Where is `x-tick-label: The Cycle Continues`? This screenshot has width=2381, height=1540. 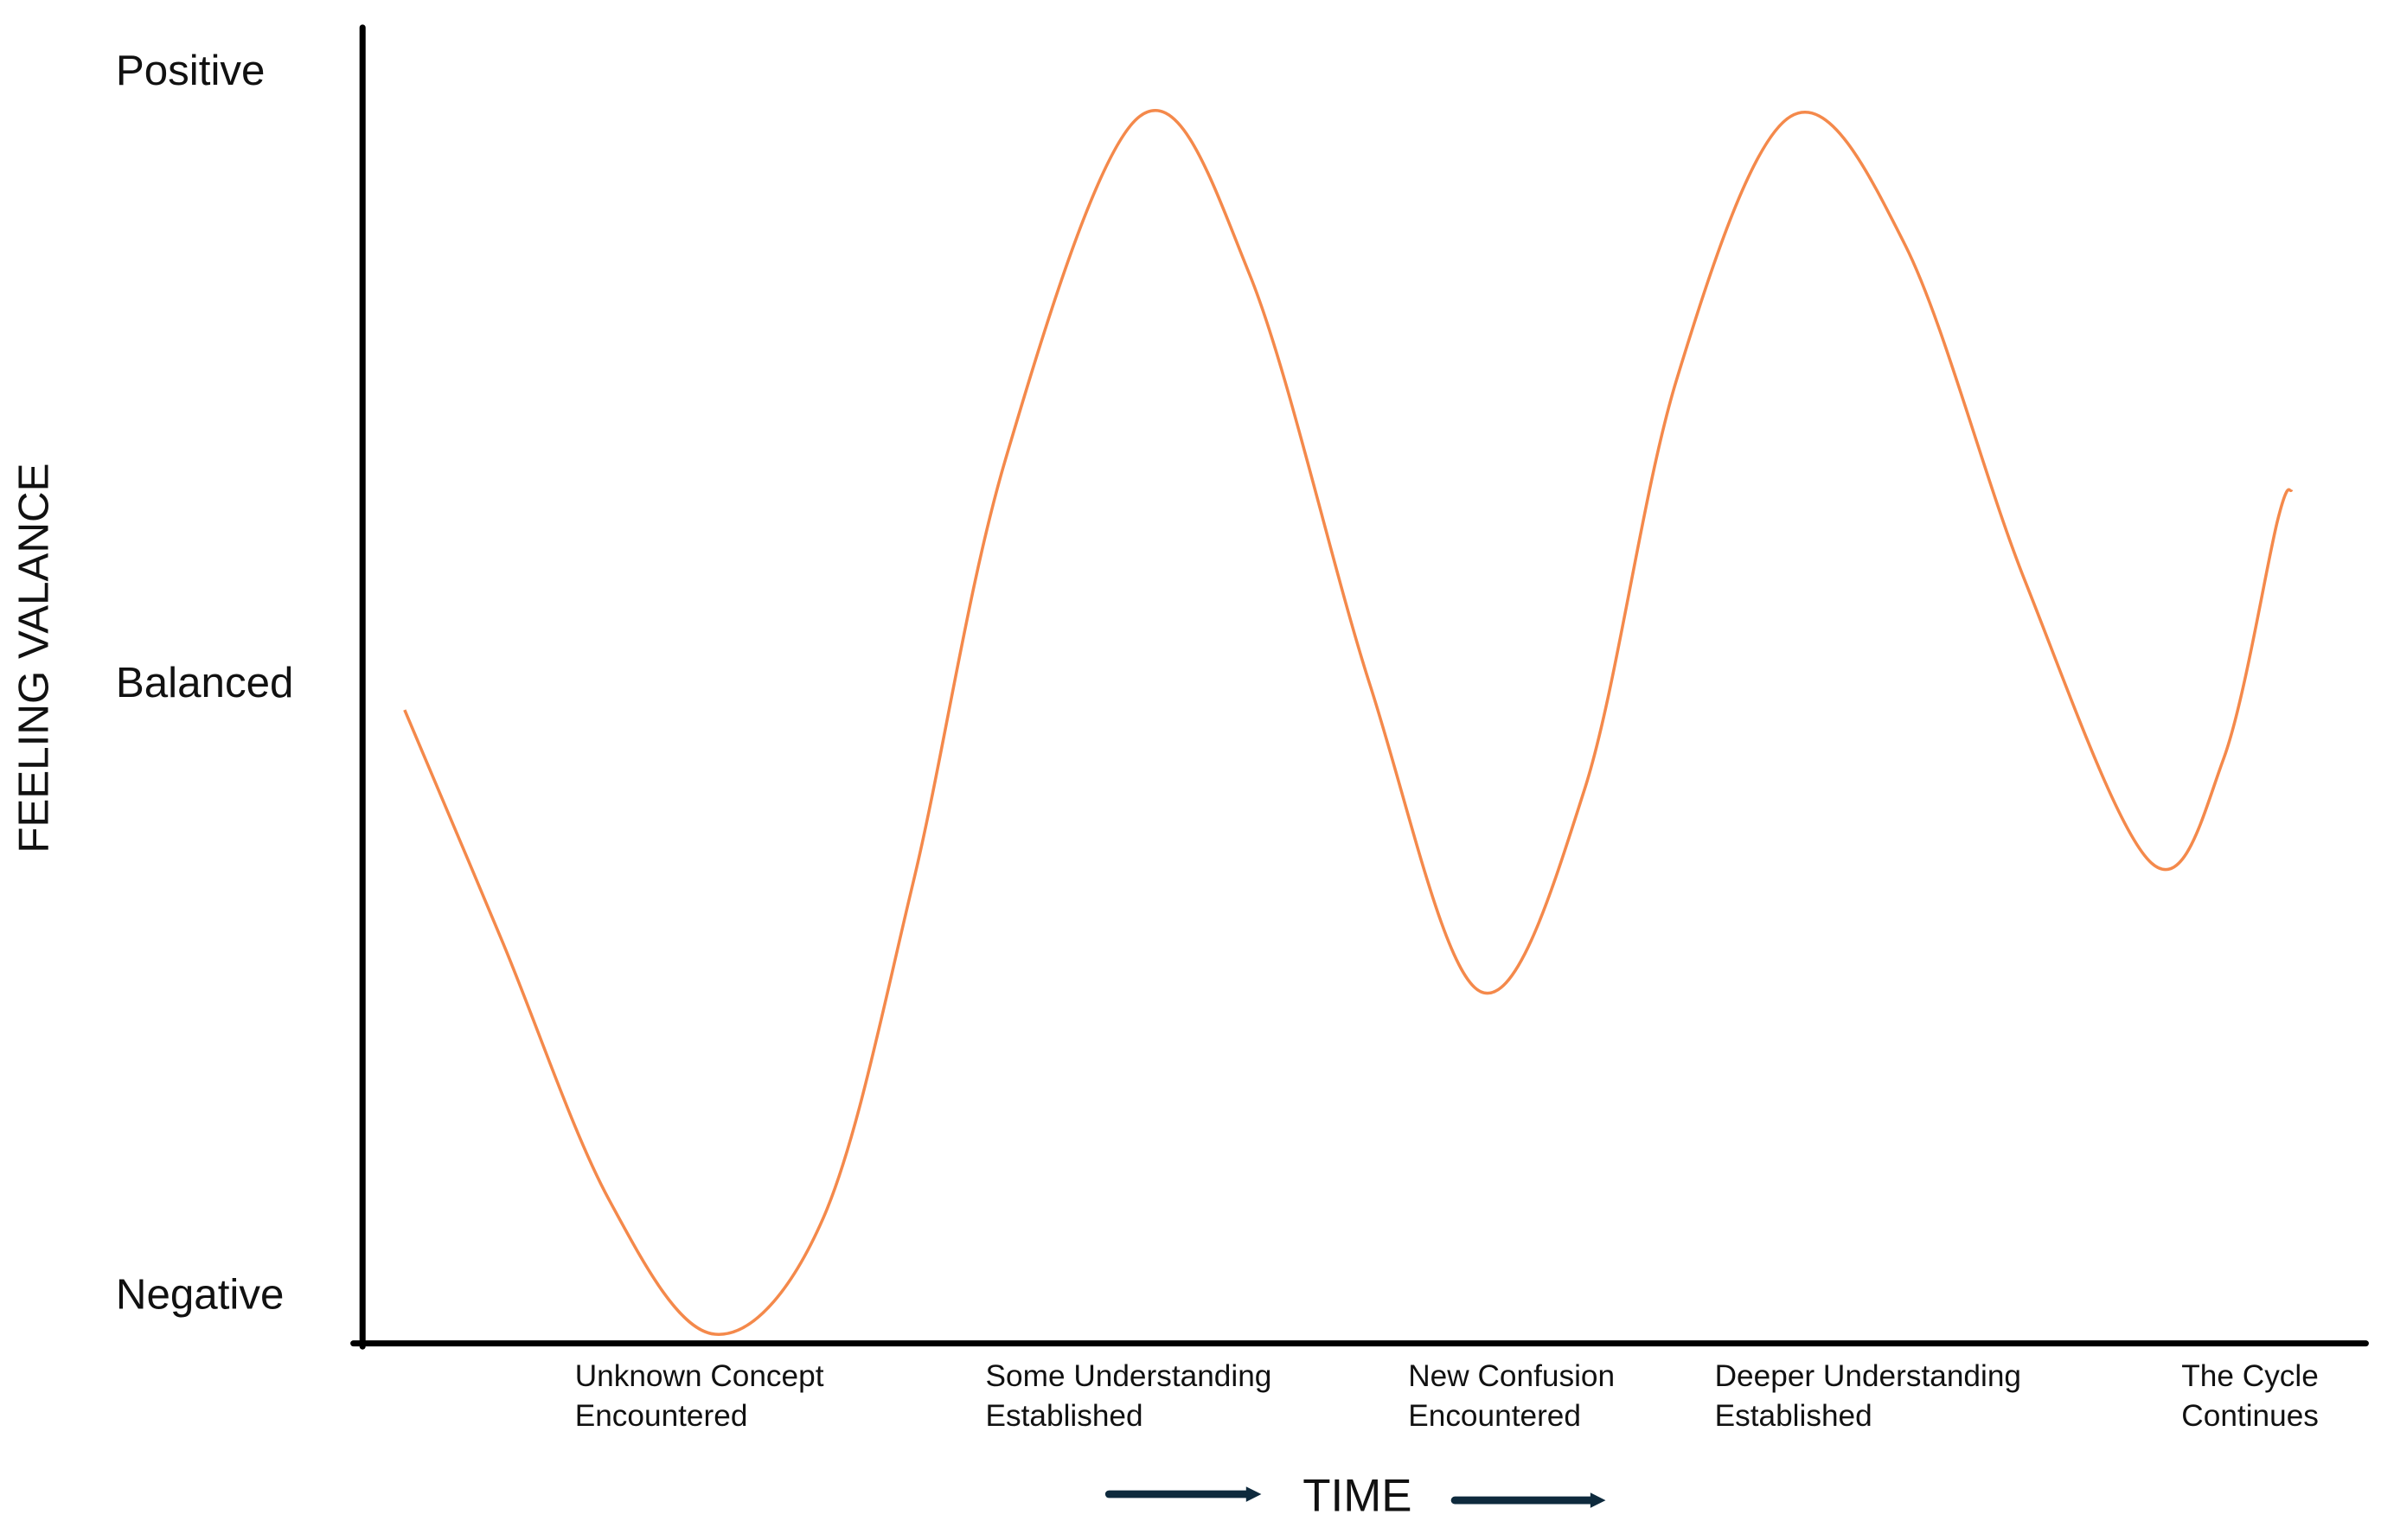 x-tick-label: The Cycle Continues is located at coordinates (2250, 1396).